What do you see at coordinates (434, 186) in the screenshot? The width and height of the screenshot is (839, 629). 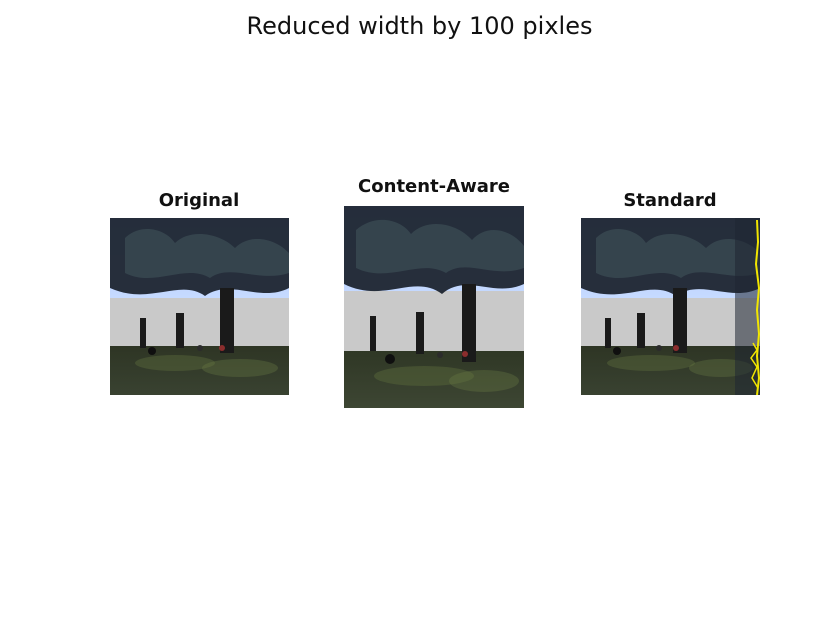 I see `panel-title-content-aware: Content-Aware` at bounding box center [434, 186].